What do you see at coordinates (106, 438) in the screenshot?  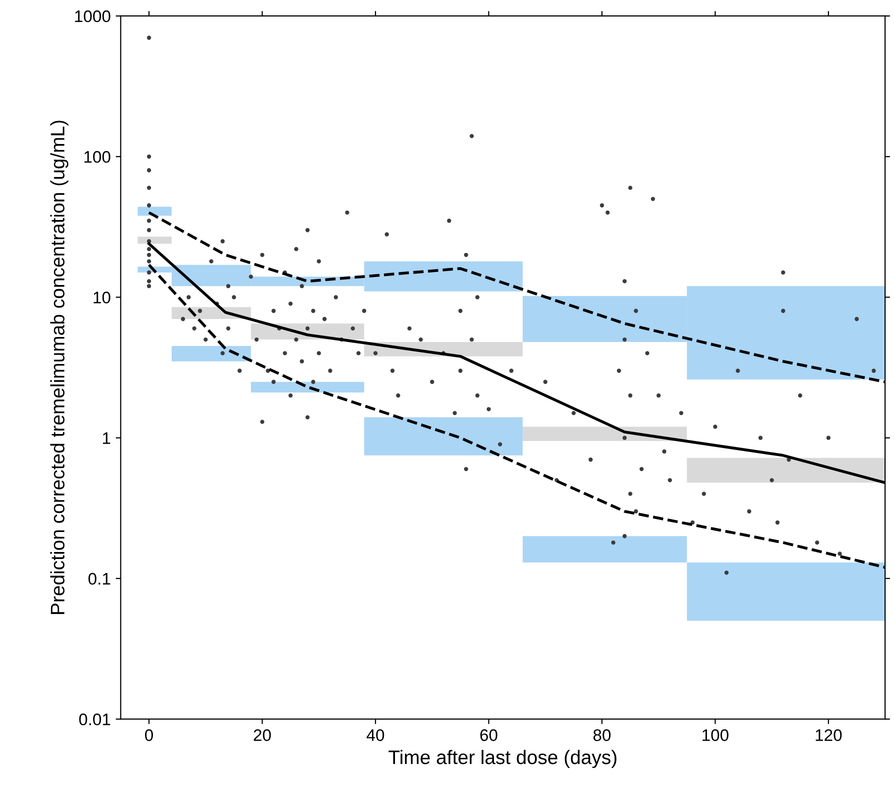 I see `y-tick-label: 1` at bounding box center [106, 438].